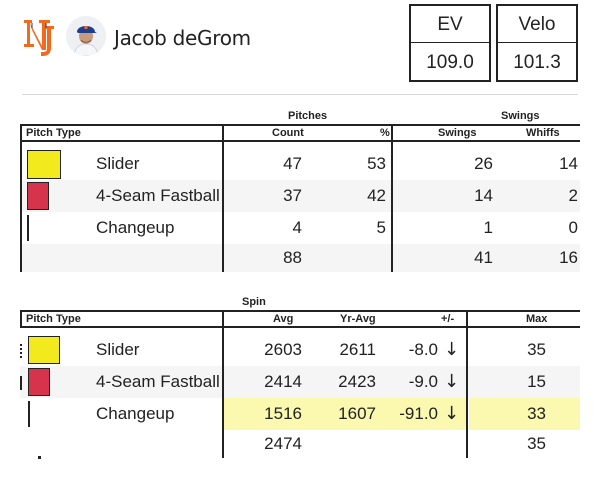  What do you see at coordinates (568, 257) in the screenshot?
I see `whiffs-total: 16` at bounding box center [568, 257].